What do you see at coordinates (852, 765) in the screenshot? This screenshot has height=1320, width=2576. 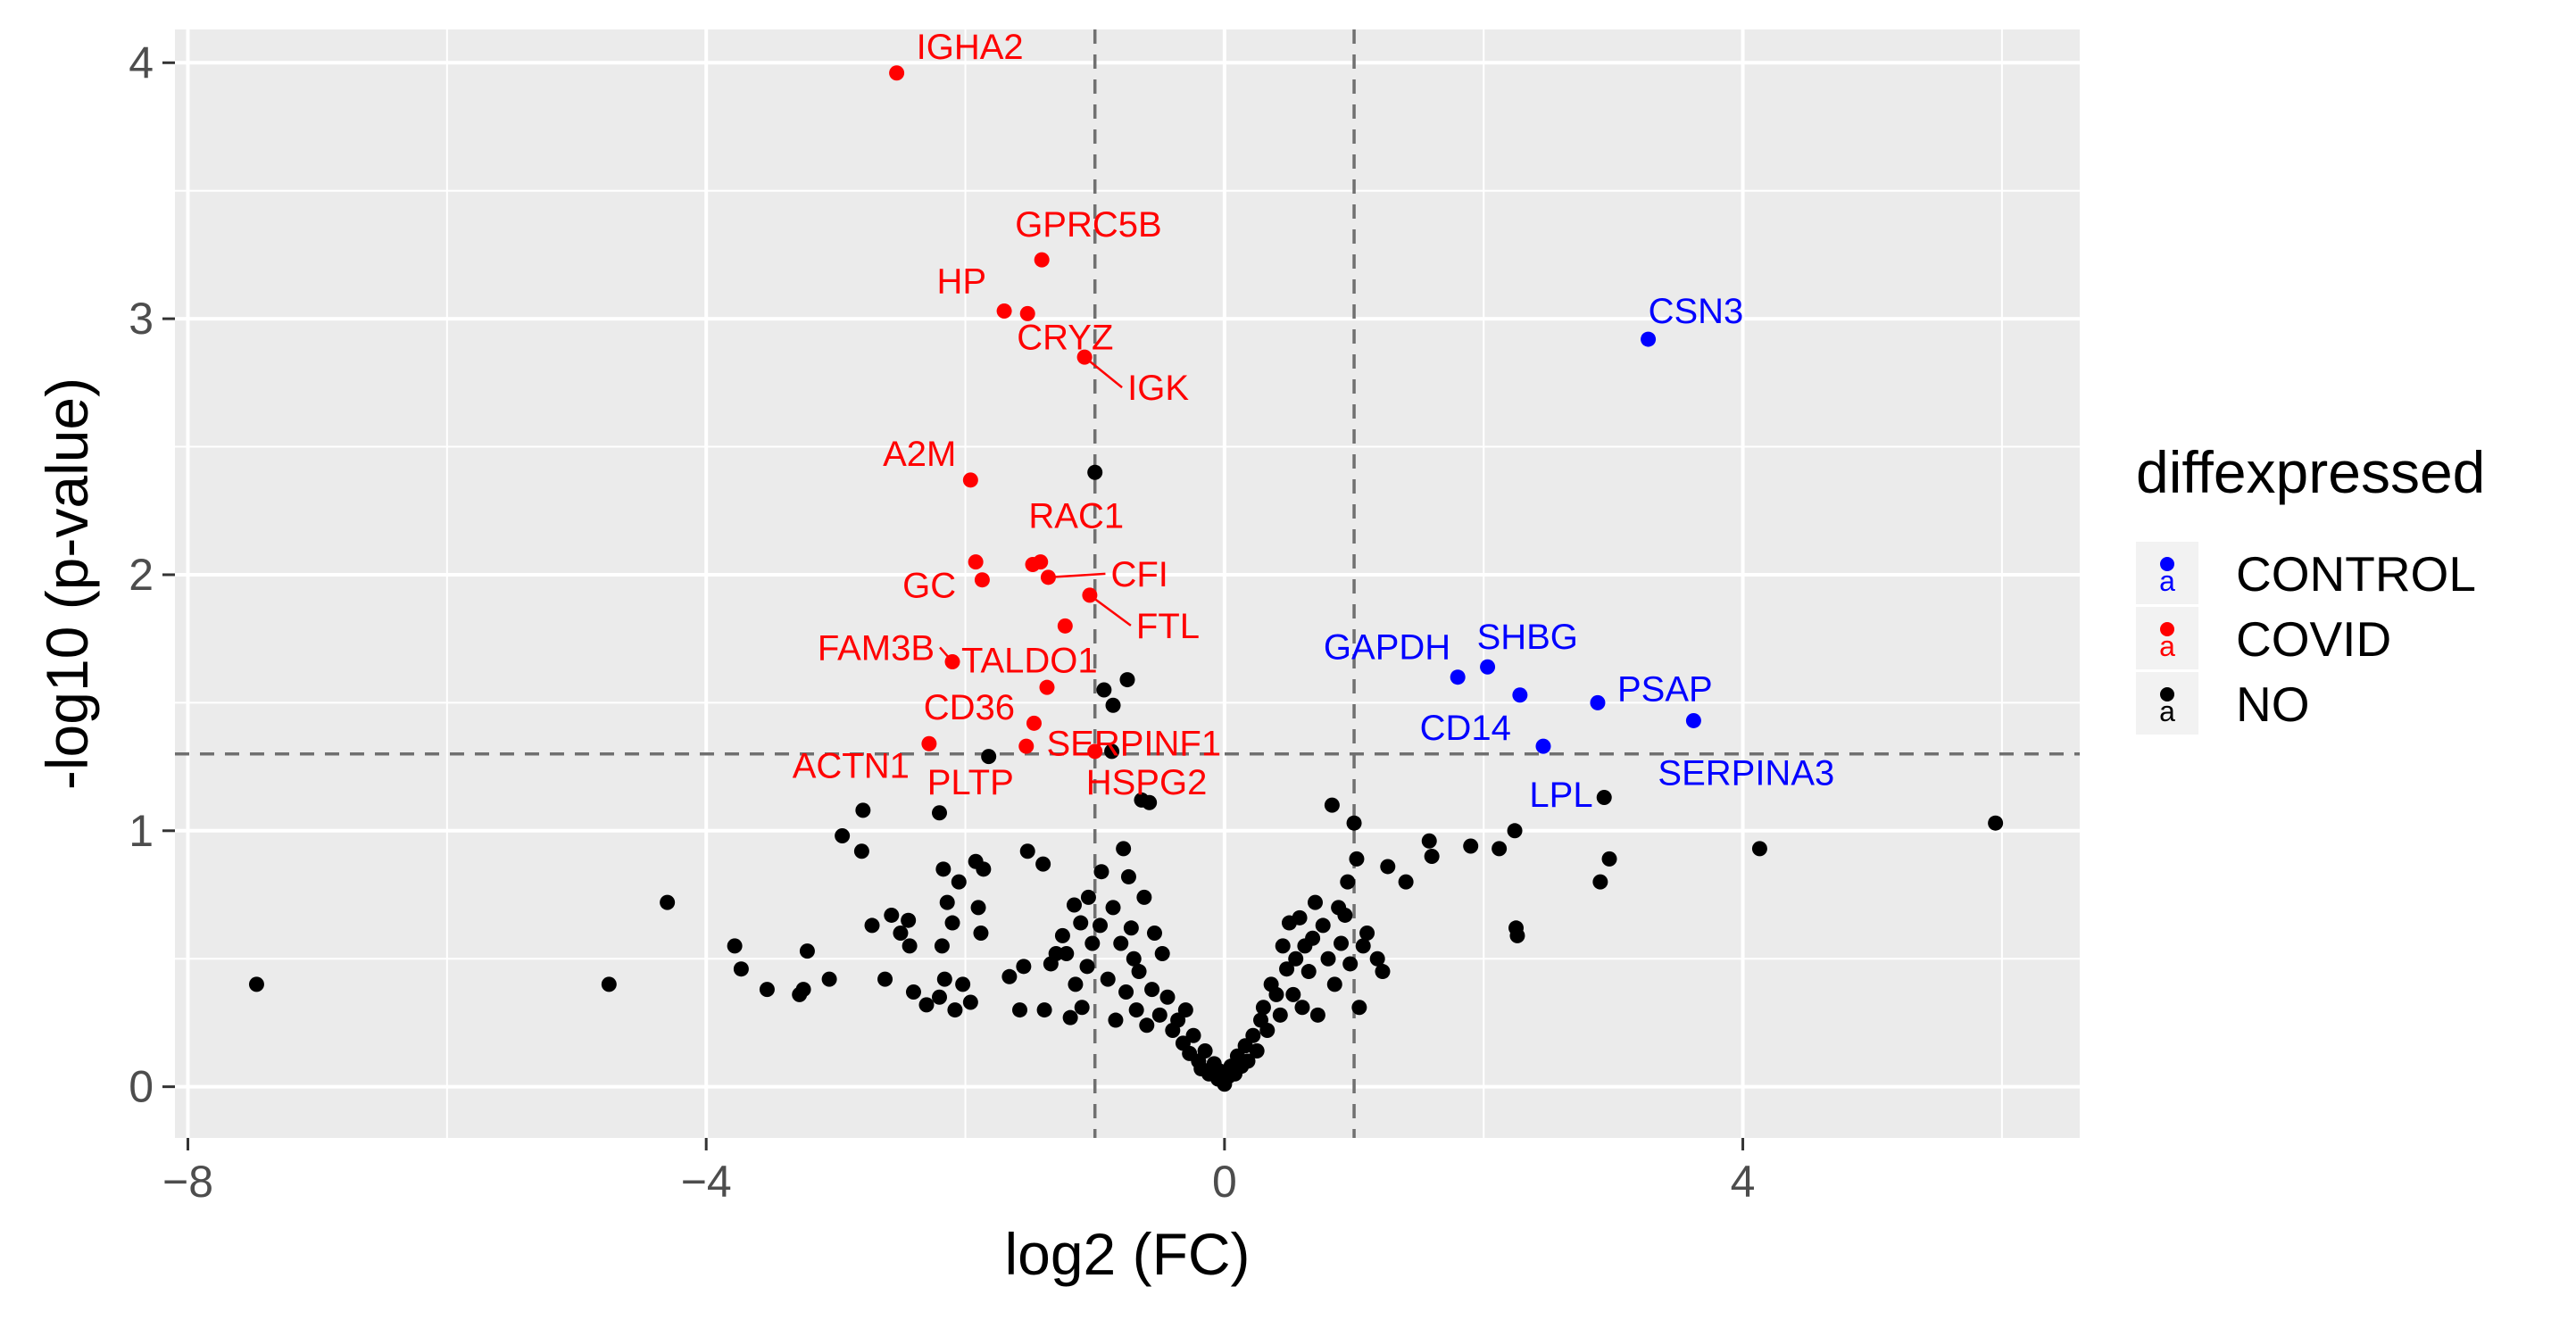 I see `gene-label: ACTN1` at bounding box center [852, 765].